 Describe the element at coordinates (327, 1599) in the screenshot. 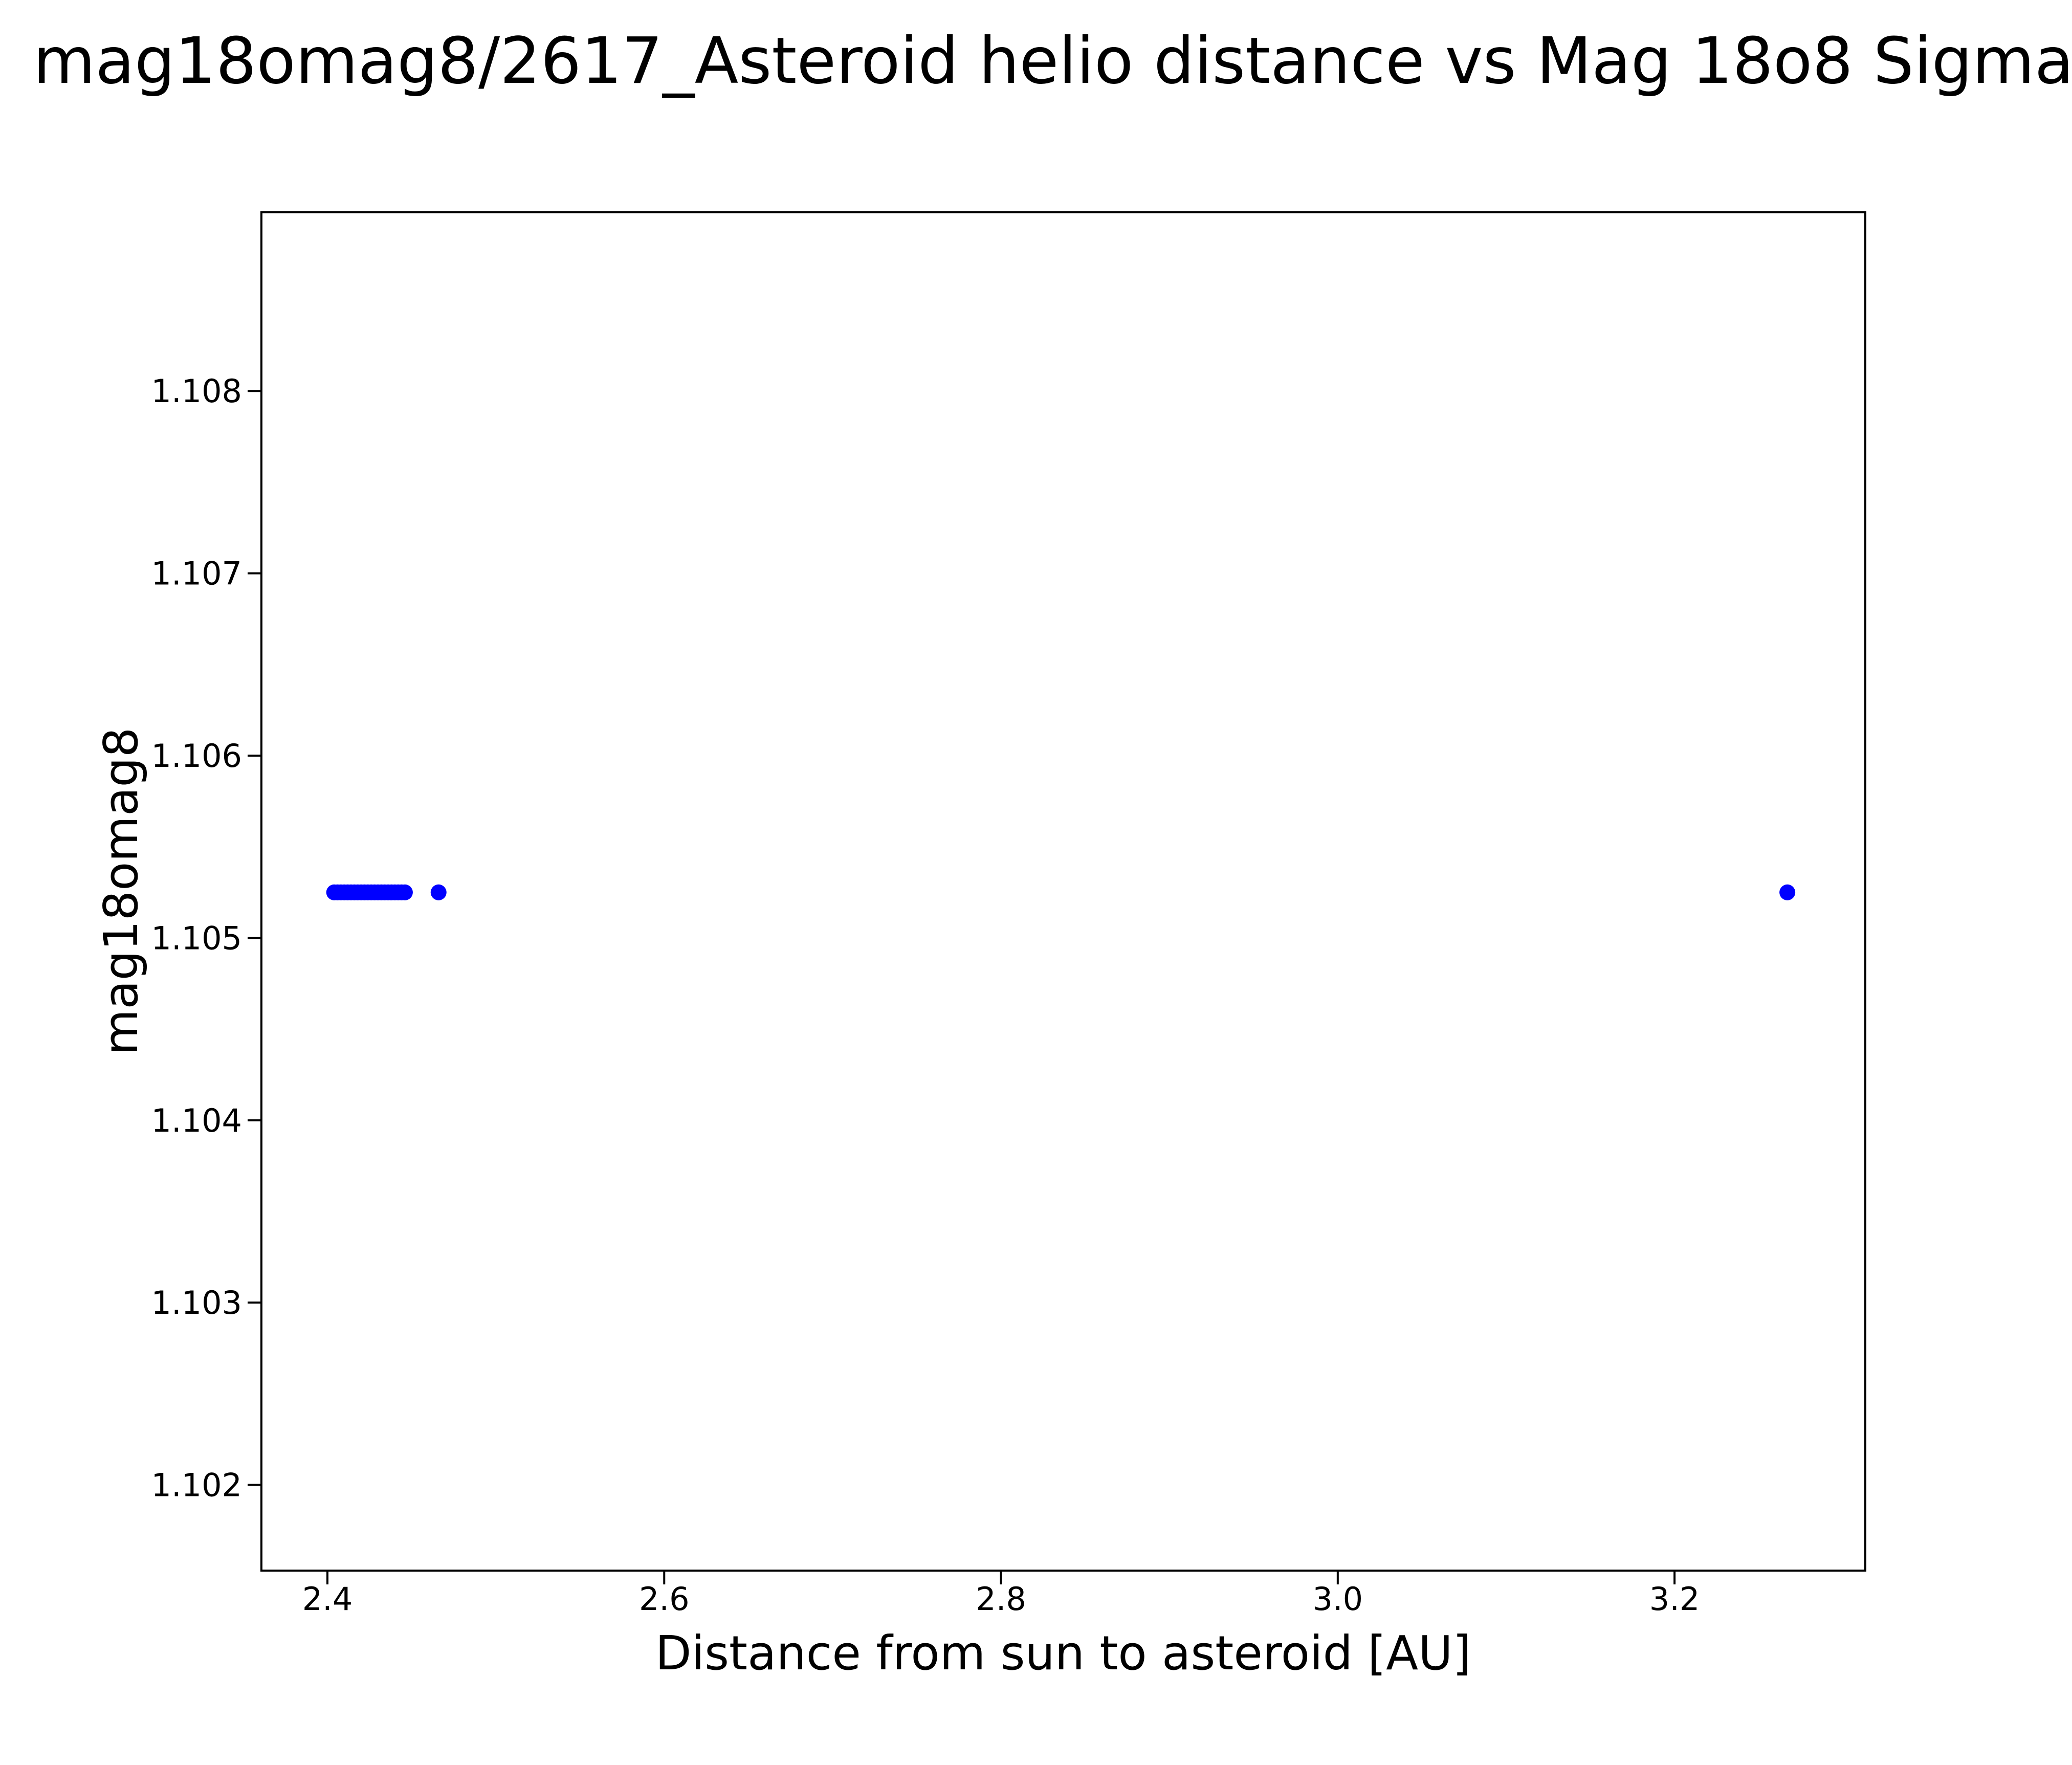

I see `x-tick-label: 2.4` at that location.